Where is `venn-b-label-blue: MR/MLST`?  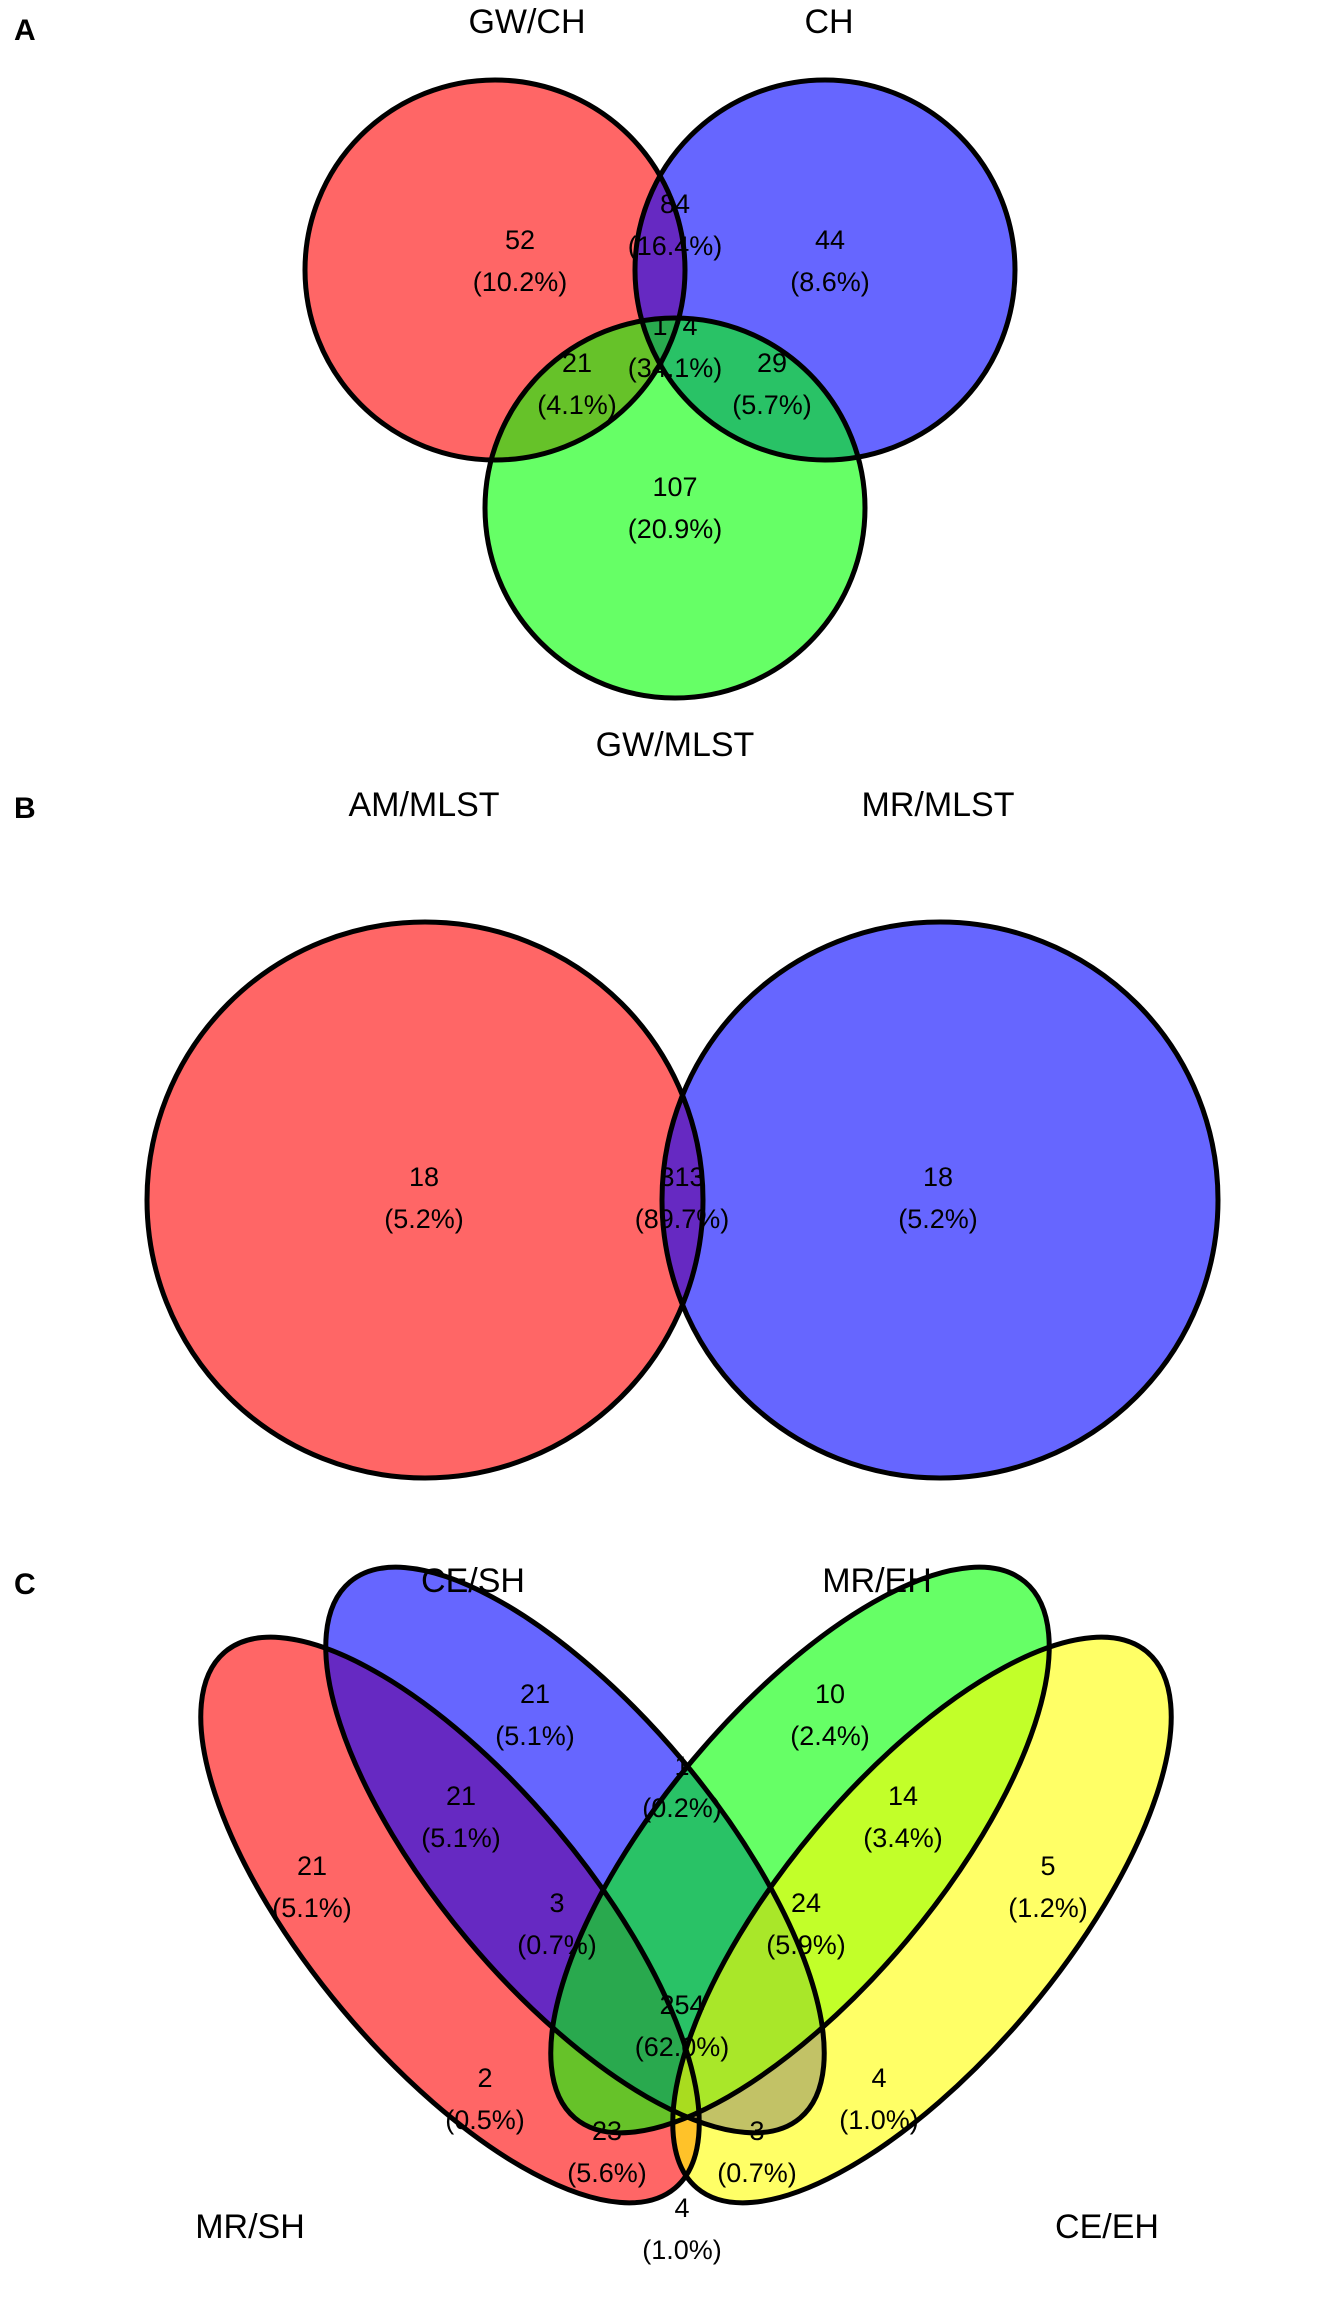 venn-b-label-blue: MR/MLST is located at coordinates (938, 805).